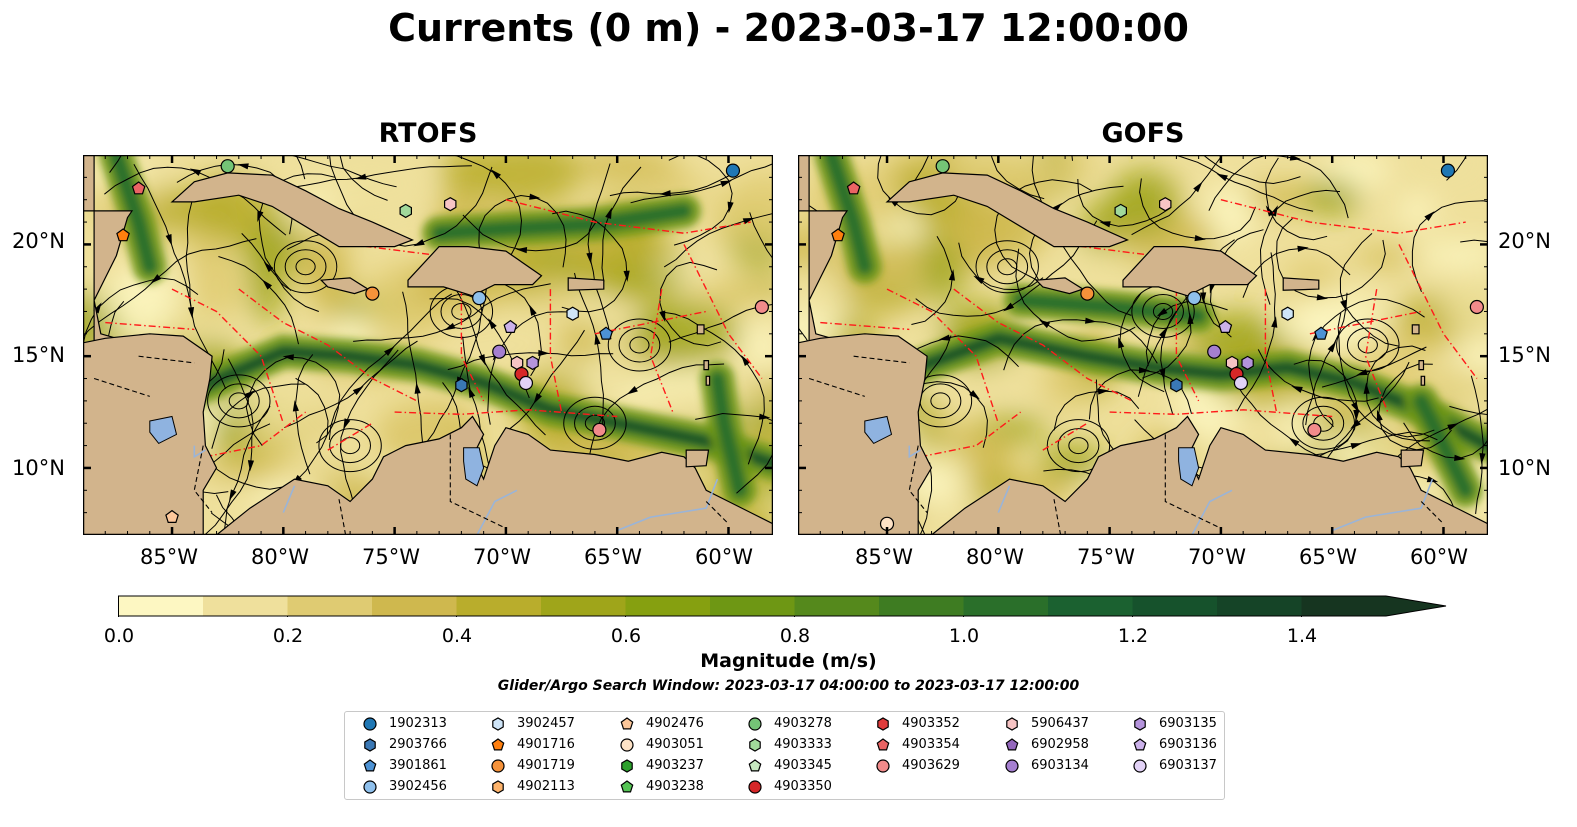 This screenshot has height=827, width=1577. What do you see at coordinates (1524, 355) in the screenshot?
I see `lat-label-15n-right: 15°N` at bounding box center [1524, 355].